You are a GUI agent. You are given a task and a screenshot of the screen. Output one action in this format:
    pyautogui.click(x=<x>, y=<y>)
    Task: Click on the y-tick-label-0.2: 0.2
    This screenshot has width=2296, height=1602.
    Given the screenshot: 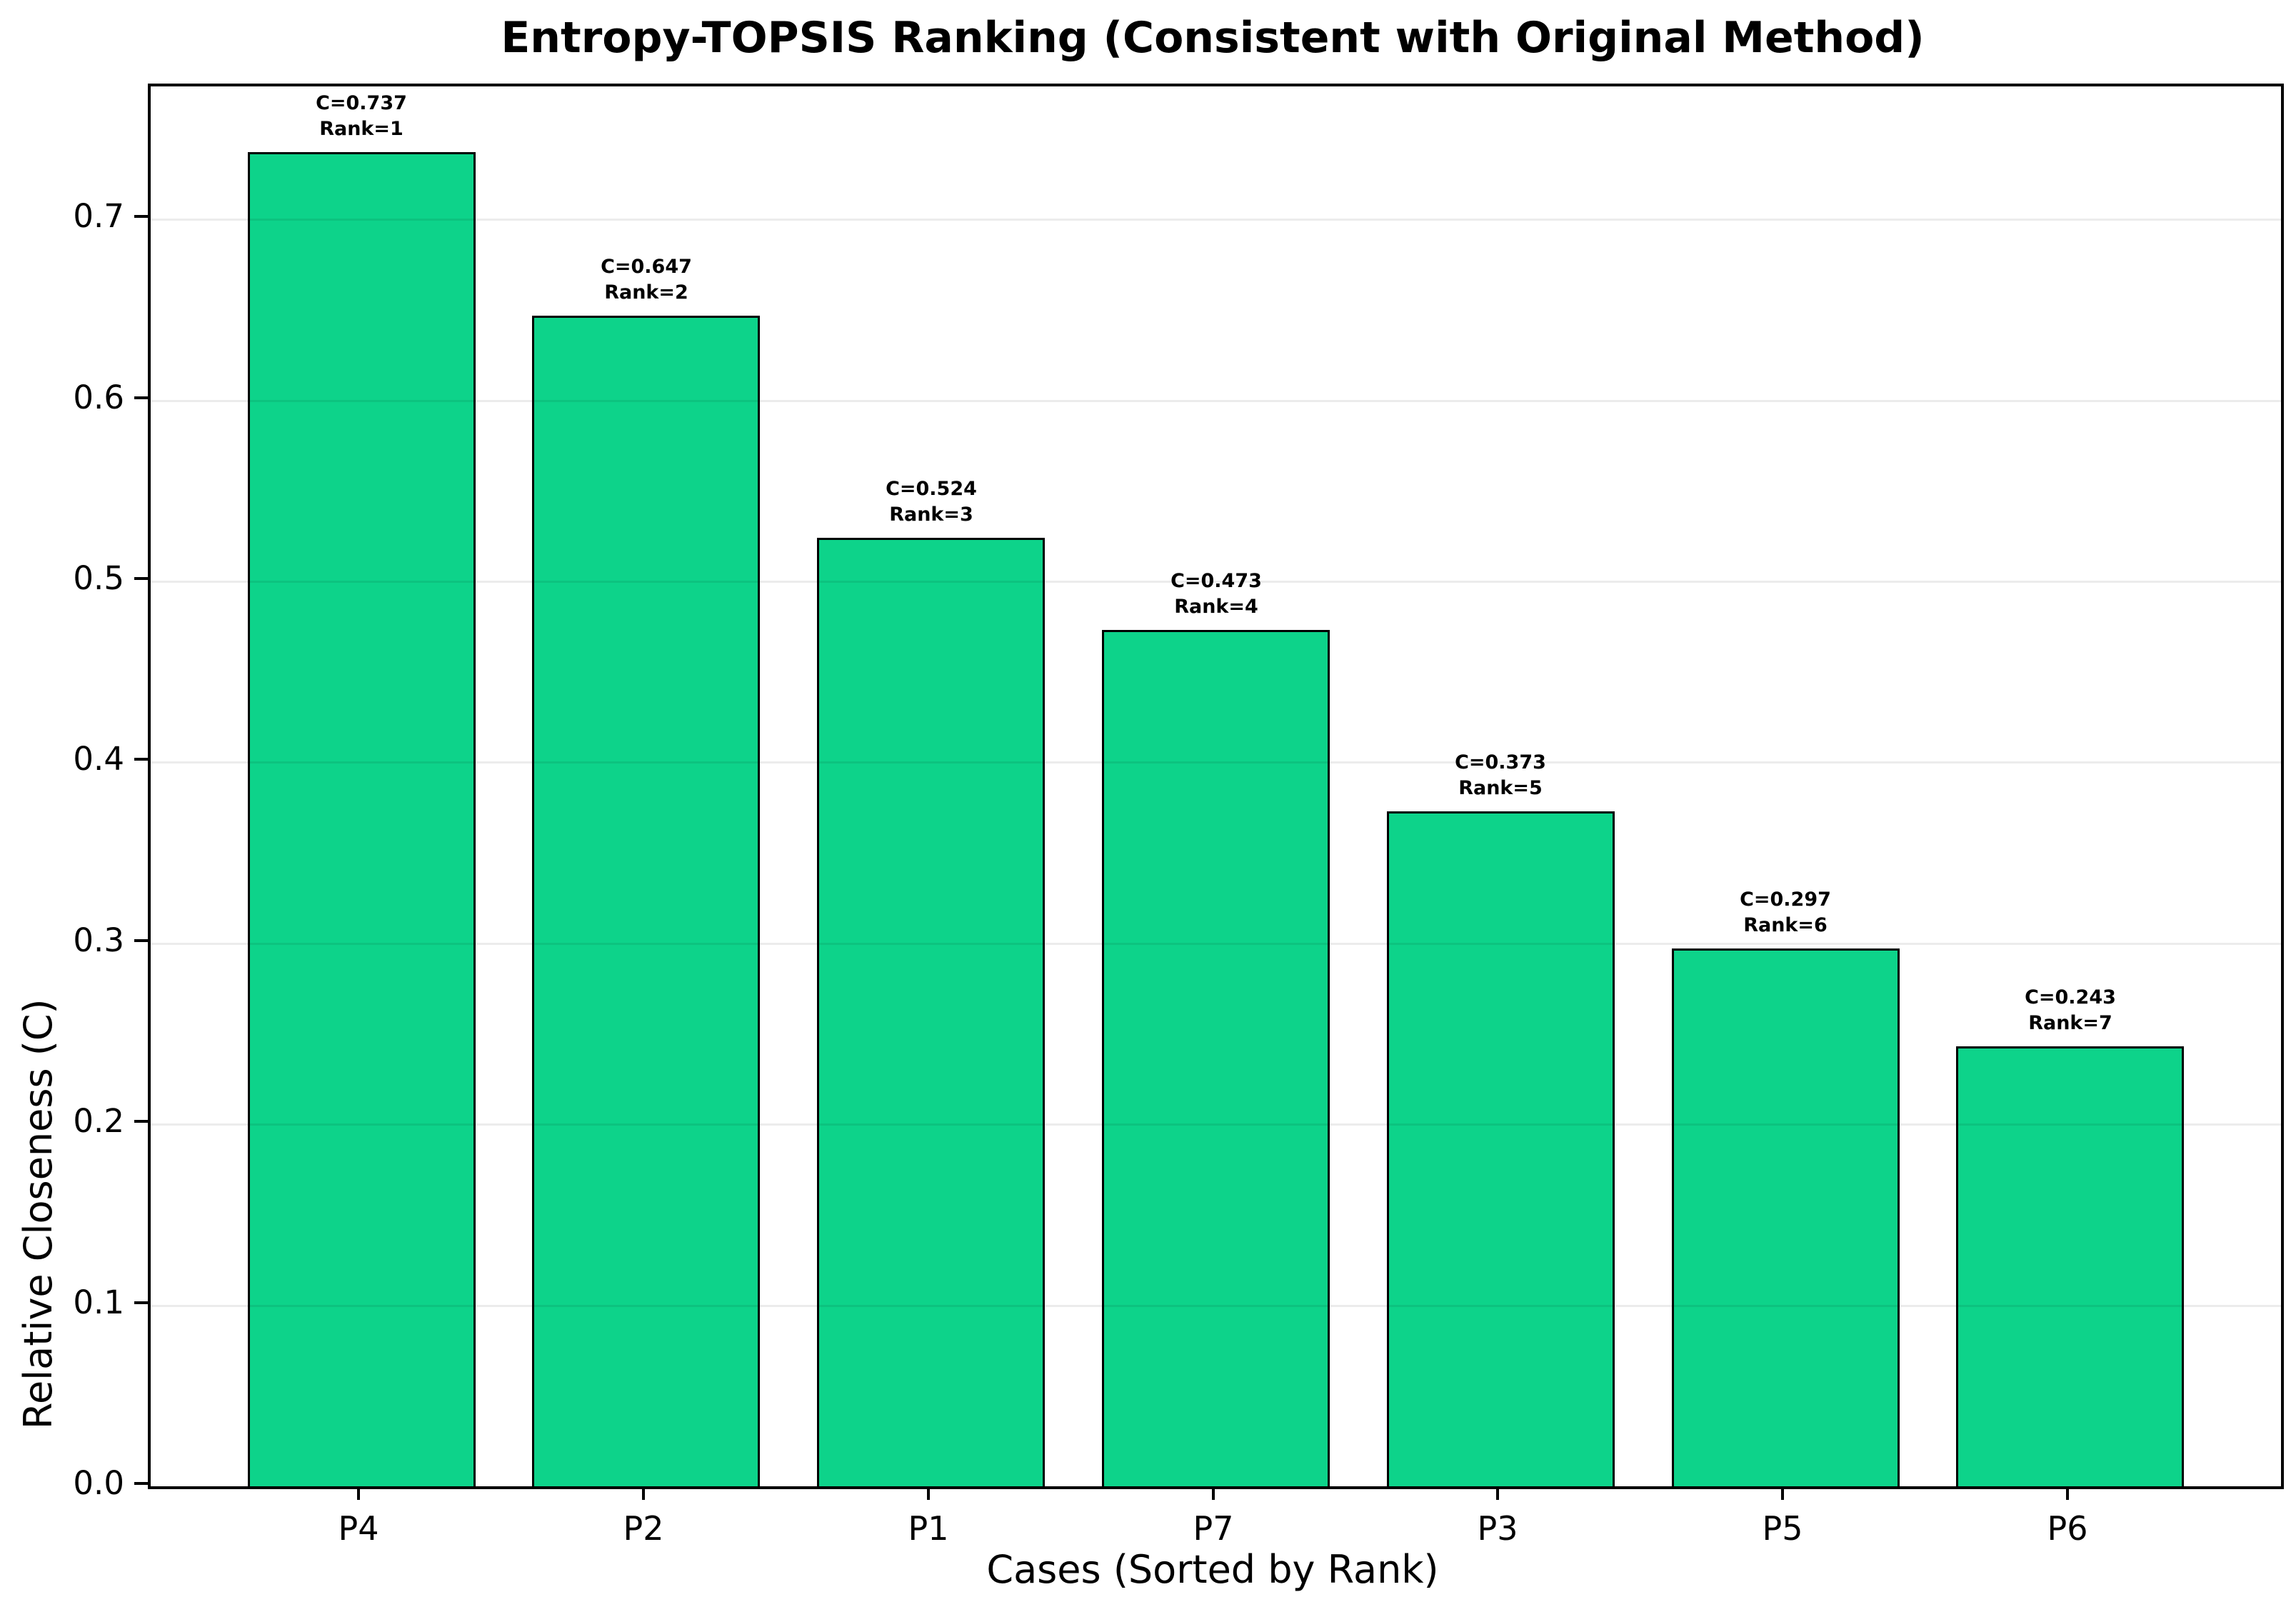 What is the action you would take?
    pyautogui.click(x=98, y=1121)
    